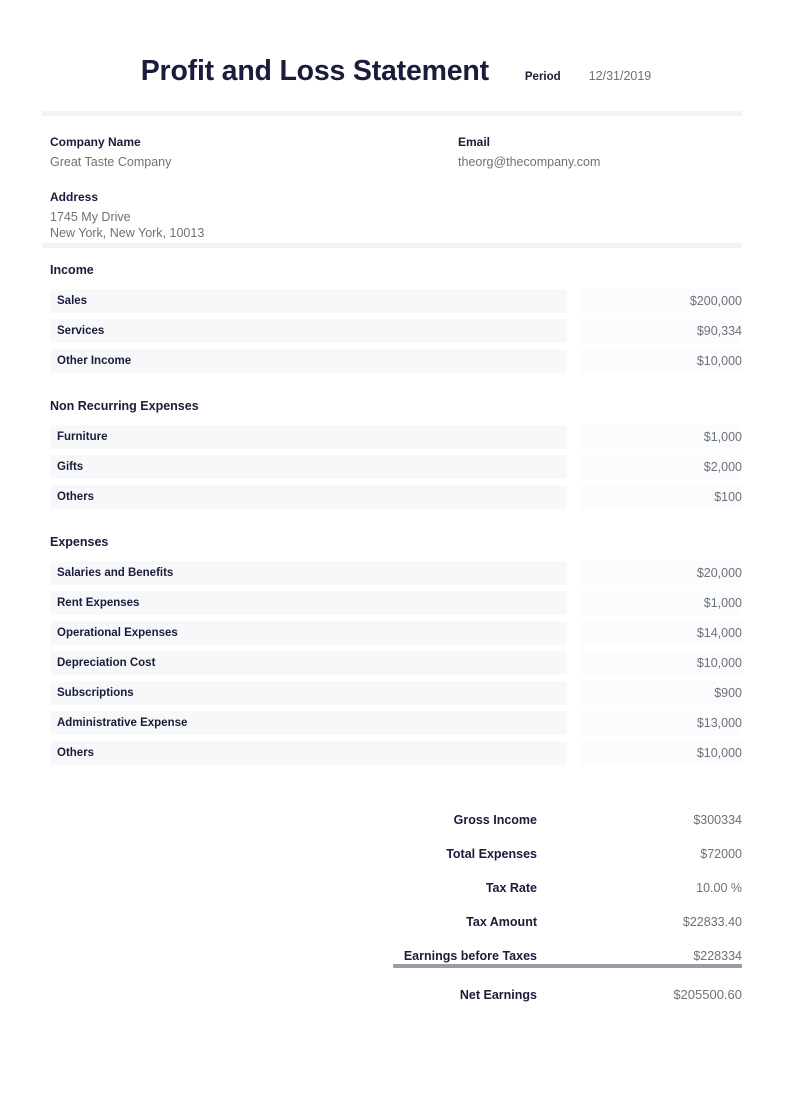  What do you see at coordinates (722, 467) in the screenshot?
I see `line-item-value: $2,000` at bounding box center [722, 467].